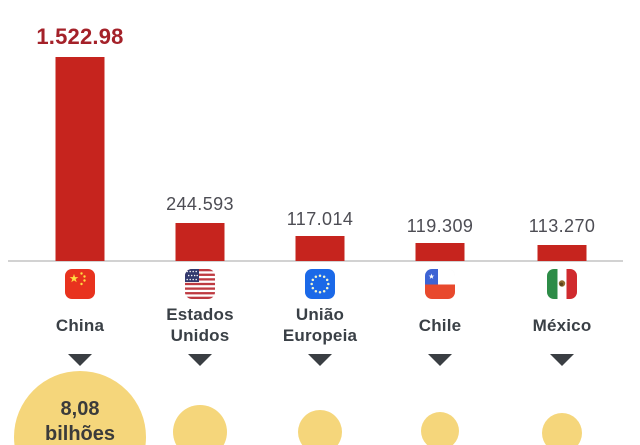  Describe the element at coordinates (440, 428) in the screenshot. I see `bubble-chile` at that location.